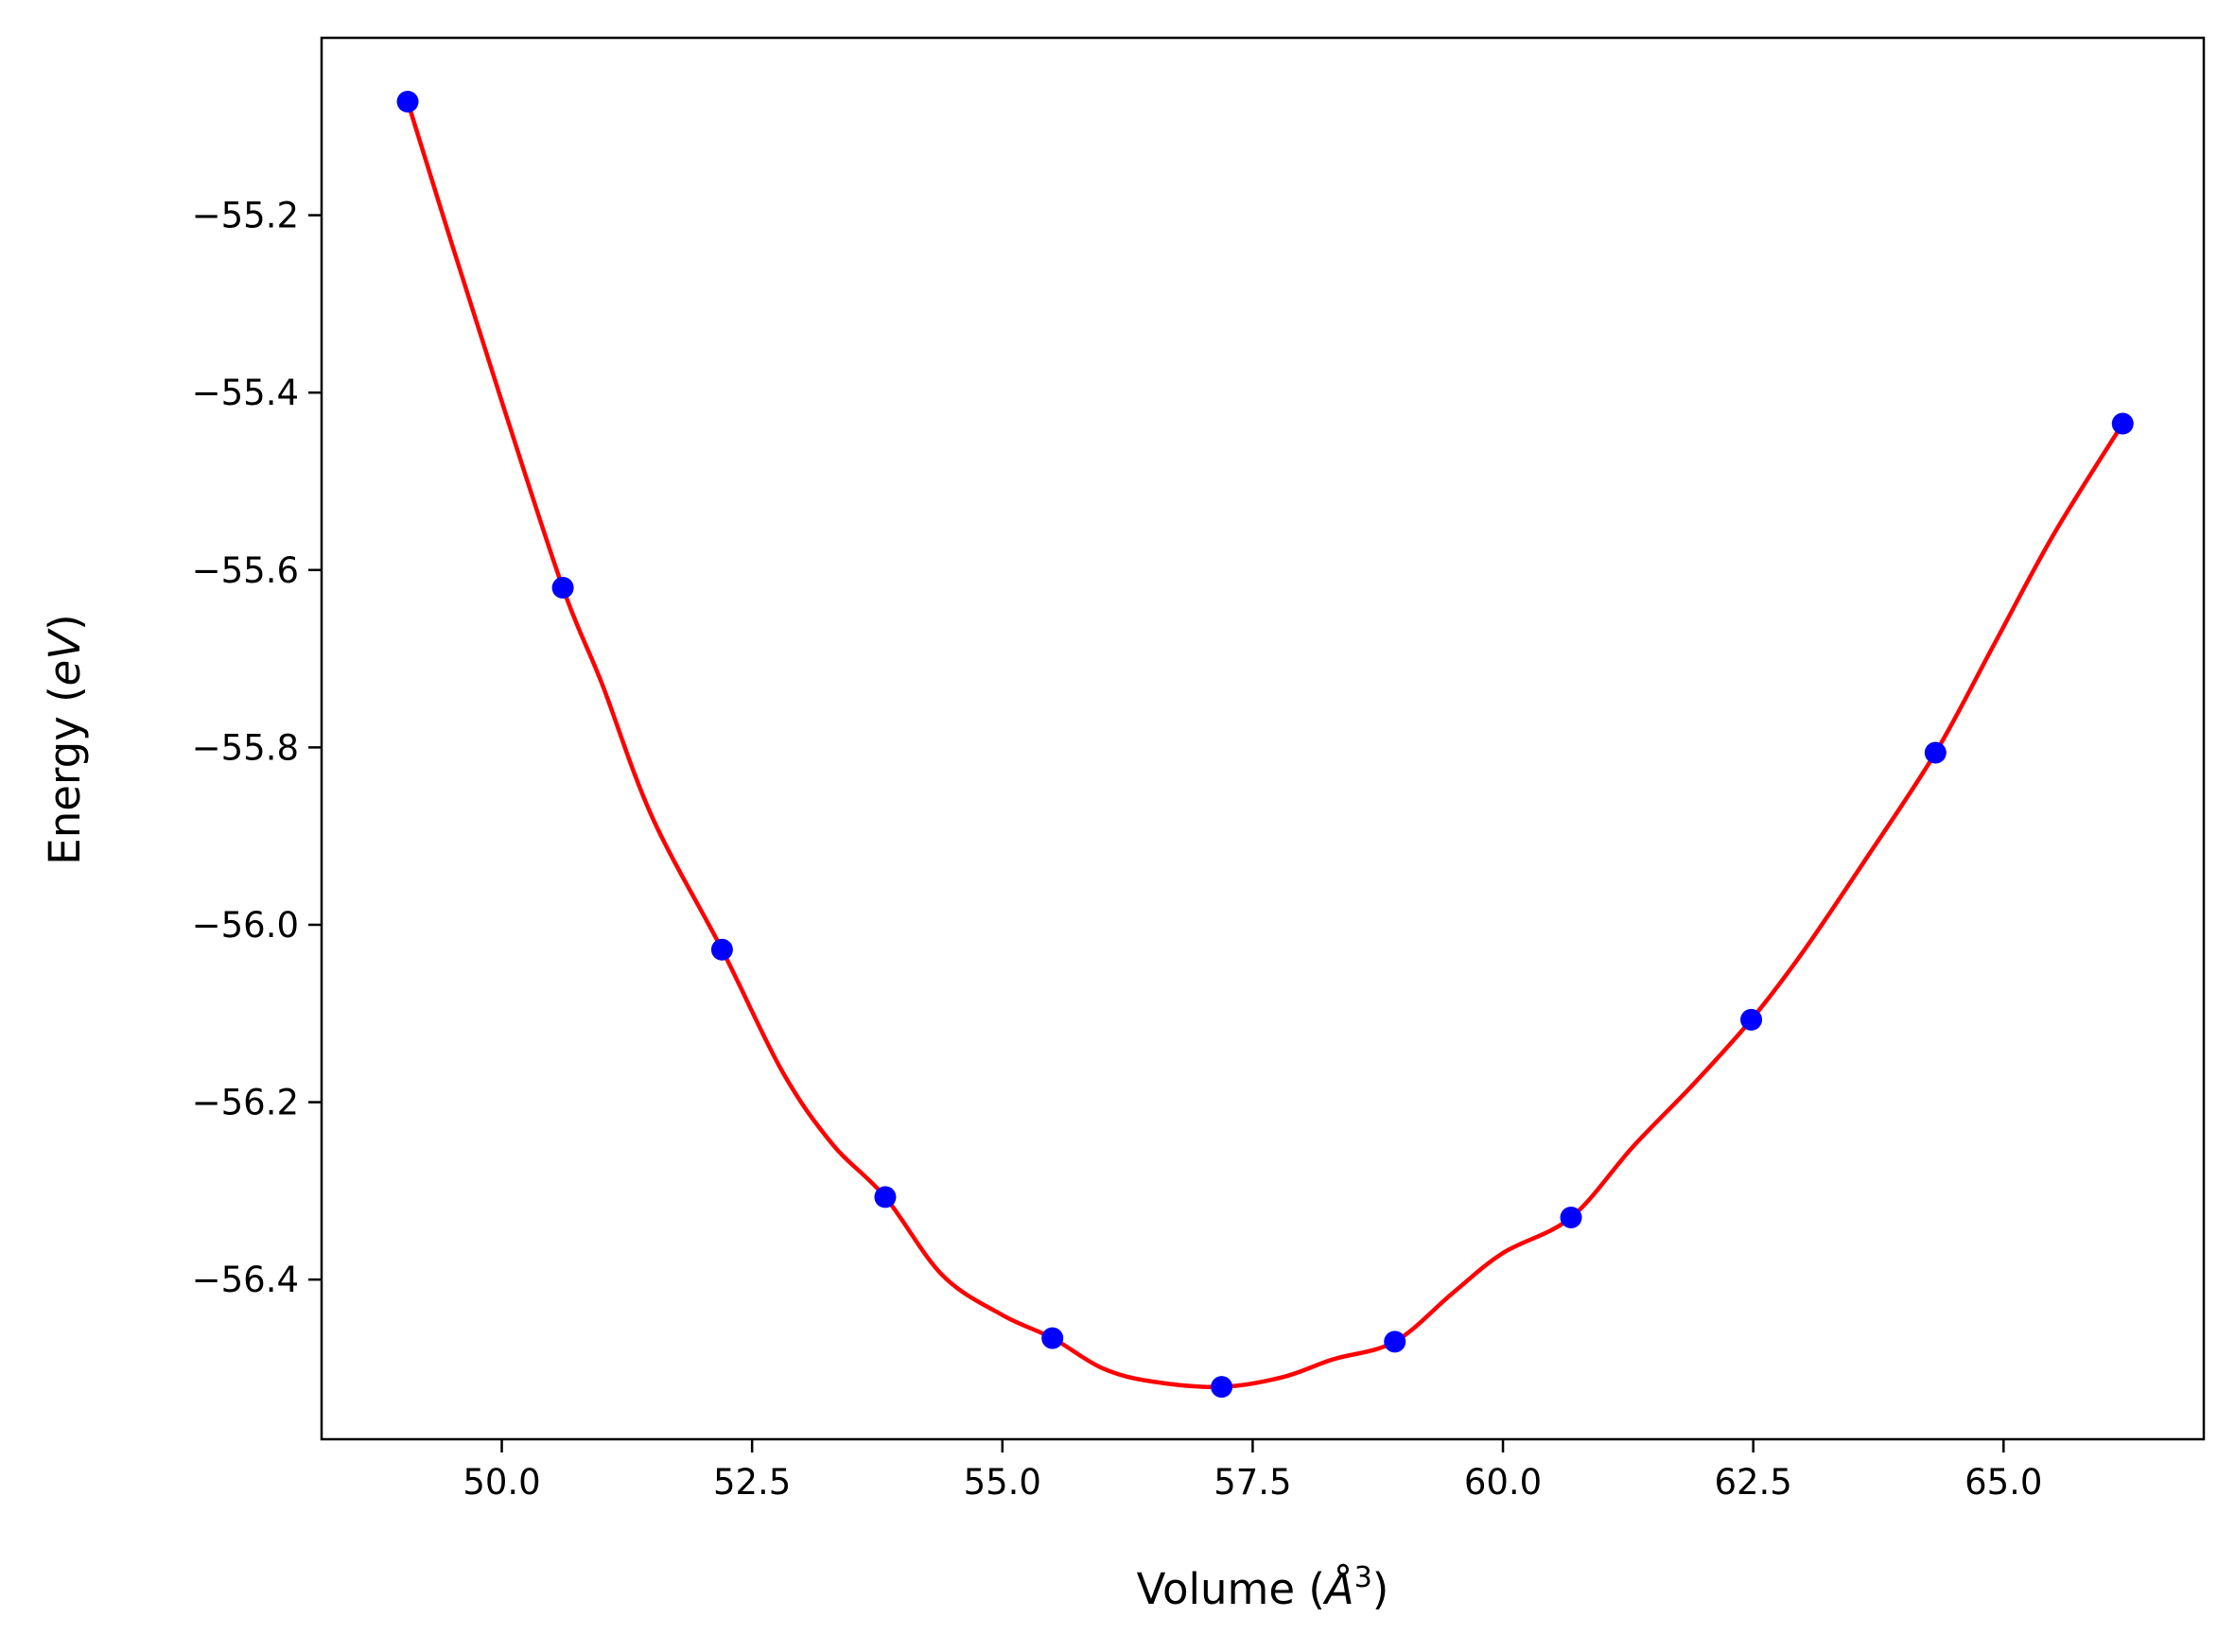  What do you see at coordinates (1002, 1483) in the screenshot?
I see `x-tick-label: 55.0` at bounding box center [1002, 1483].